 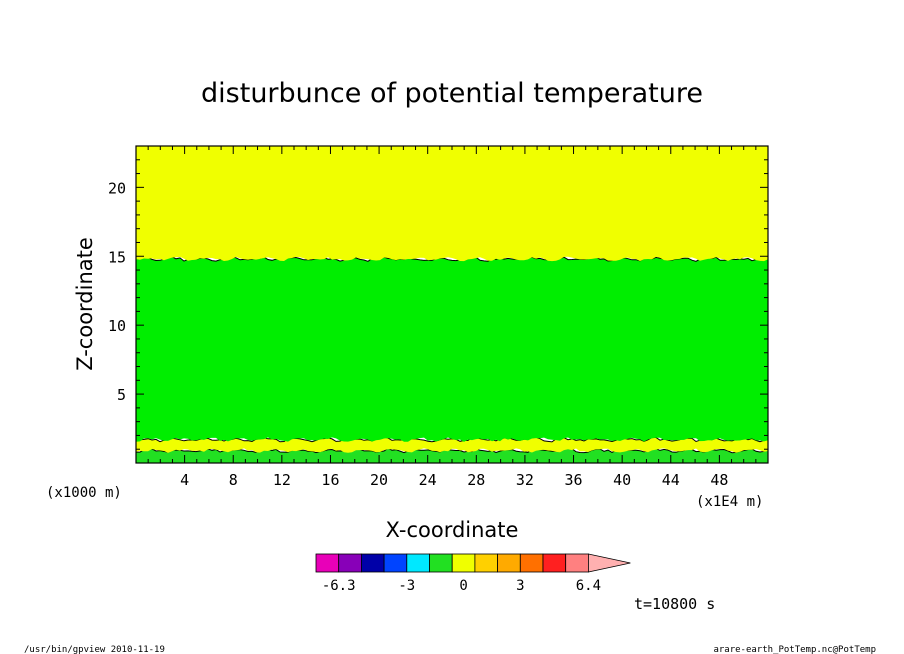 What do you see at coordinates (84, 493) in the screenshot?
I see `x-unit-left: (x1000 m)` at bounding box center [84, 493].